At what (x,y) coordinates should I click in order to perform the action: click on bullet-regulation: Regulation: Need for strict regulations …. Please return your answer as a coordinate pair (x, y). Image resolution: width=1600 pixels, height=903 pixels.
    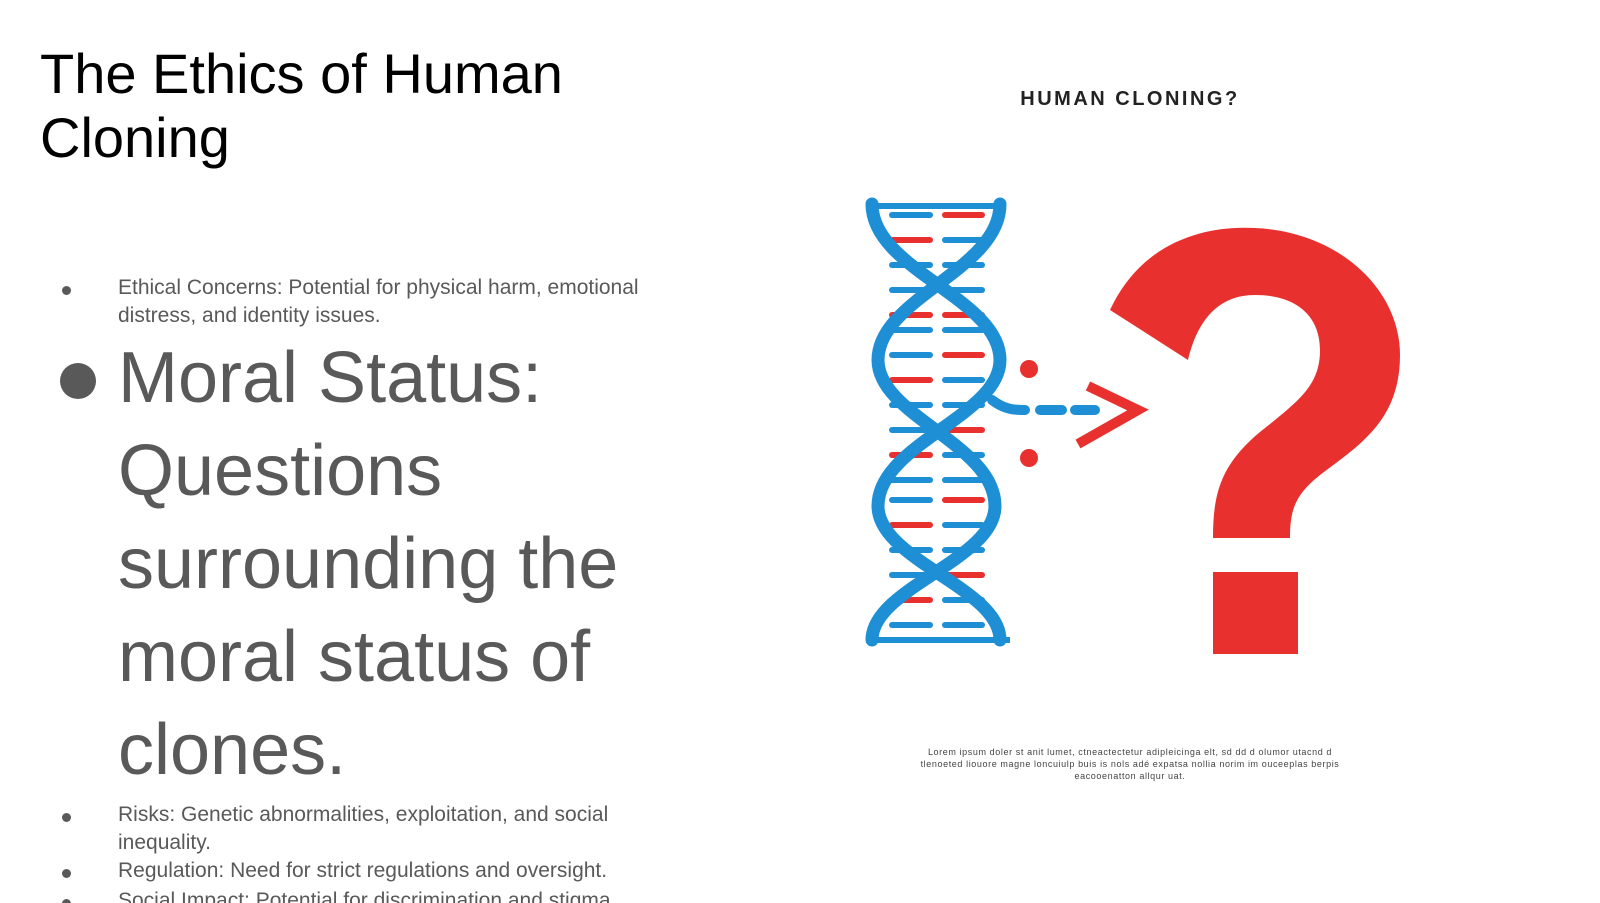
    Looking at the image, I should click on (370, 871).